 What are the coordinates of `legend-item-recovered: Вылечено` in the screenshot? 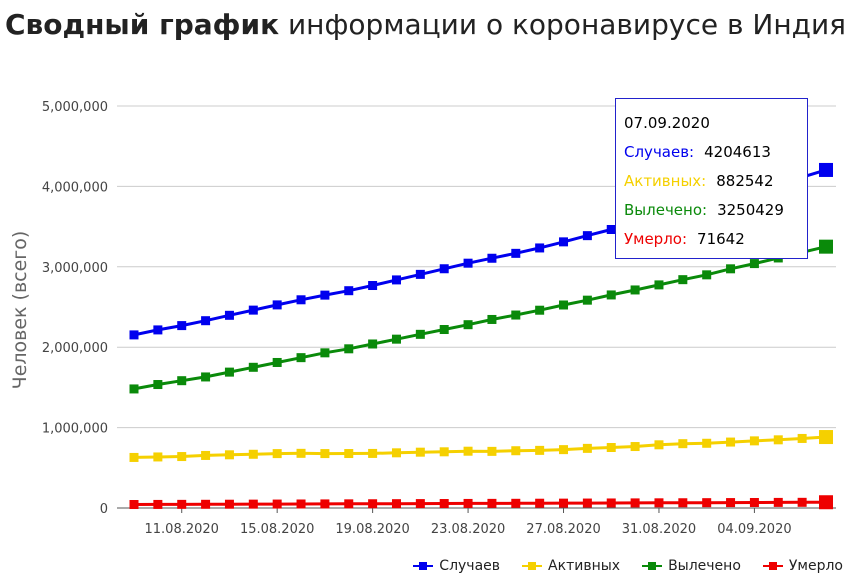 It's located at (691, 566).